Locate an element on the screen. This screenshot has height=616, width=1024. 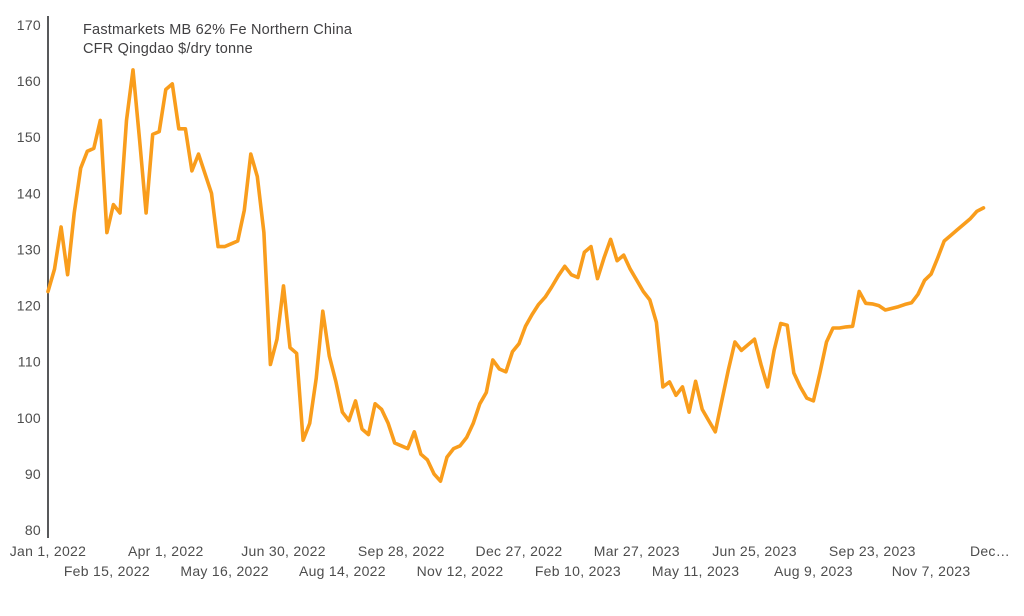
y-axis-tick-label: 90 is located at coordinates (33, 474).